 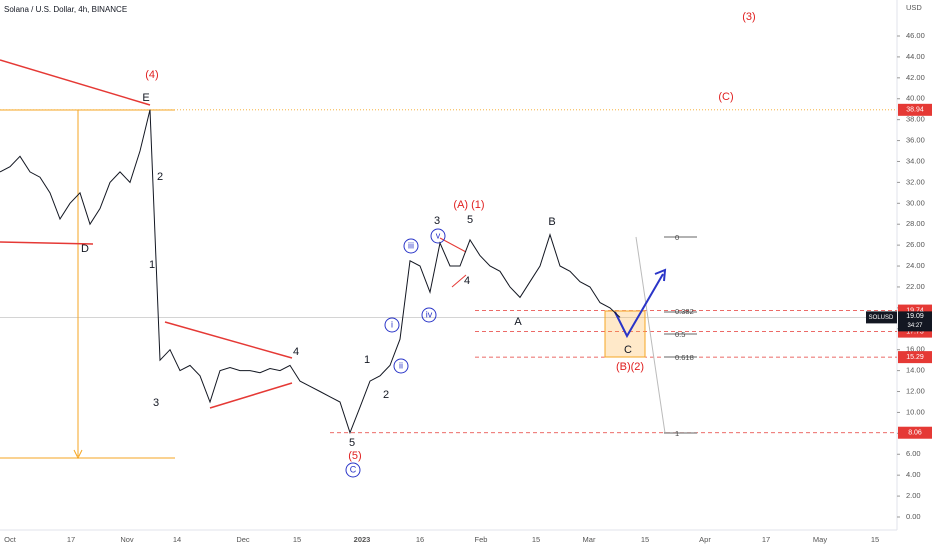 What do you see at coordinates (915, 286) in the screenshot?
I see `y-tick-label: 22.00` at bounding box center [915, 286].